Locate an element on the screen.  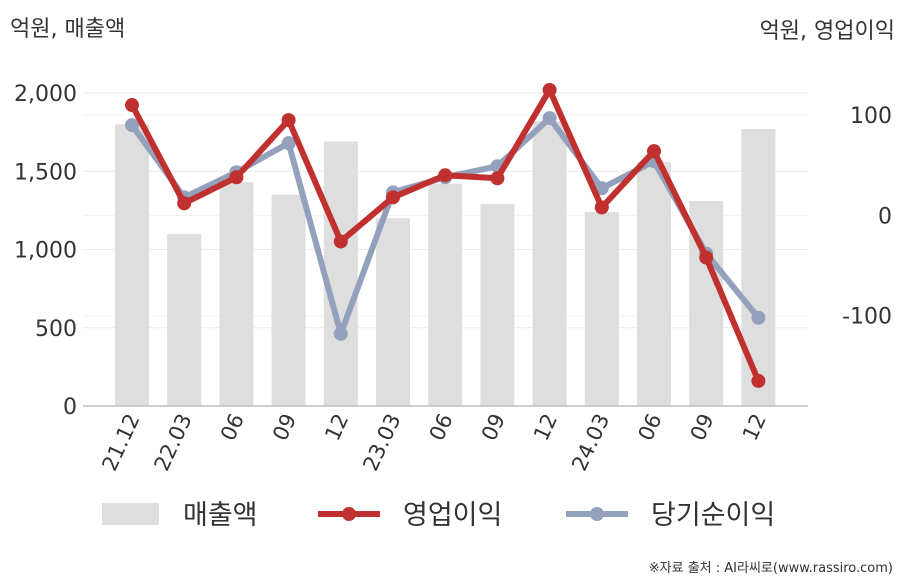
legend-label: 영업이익 is located at coordinates (452, 515).